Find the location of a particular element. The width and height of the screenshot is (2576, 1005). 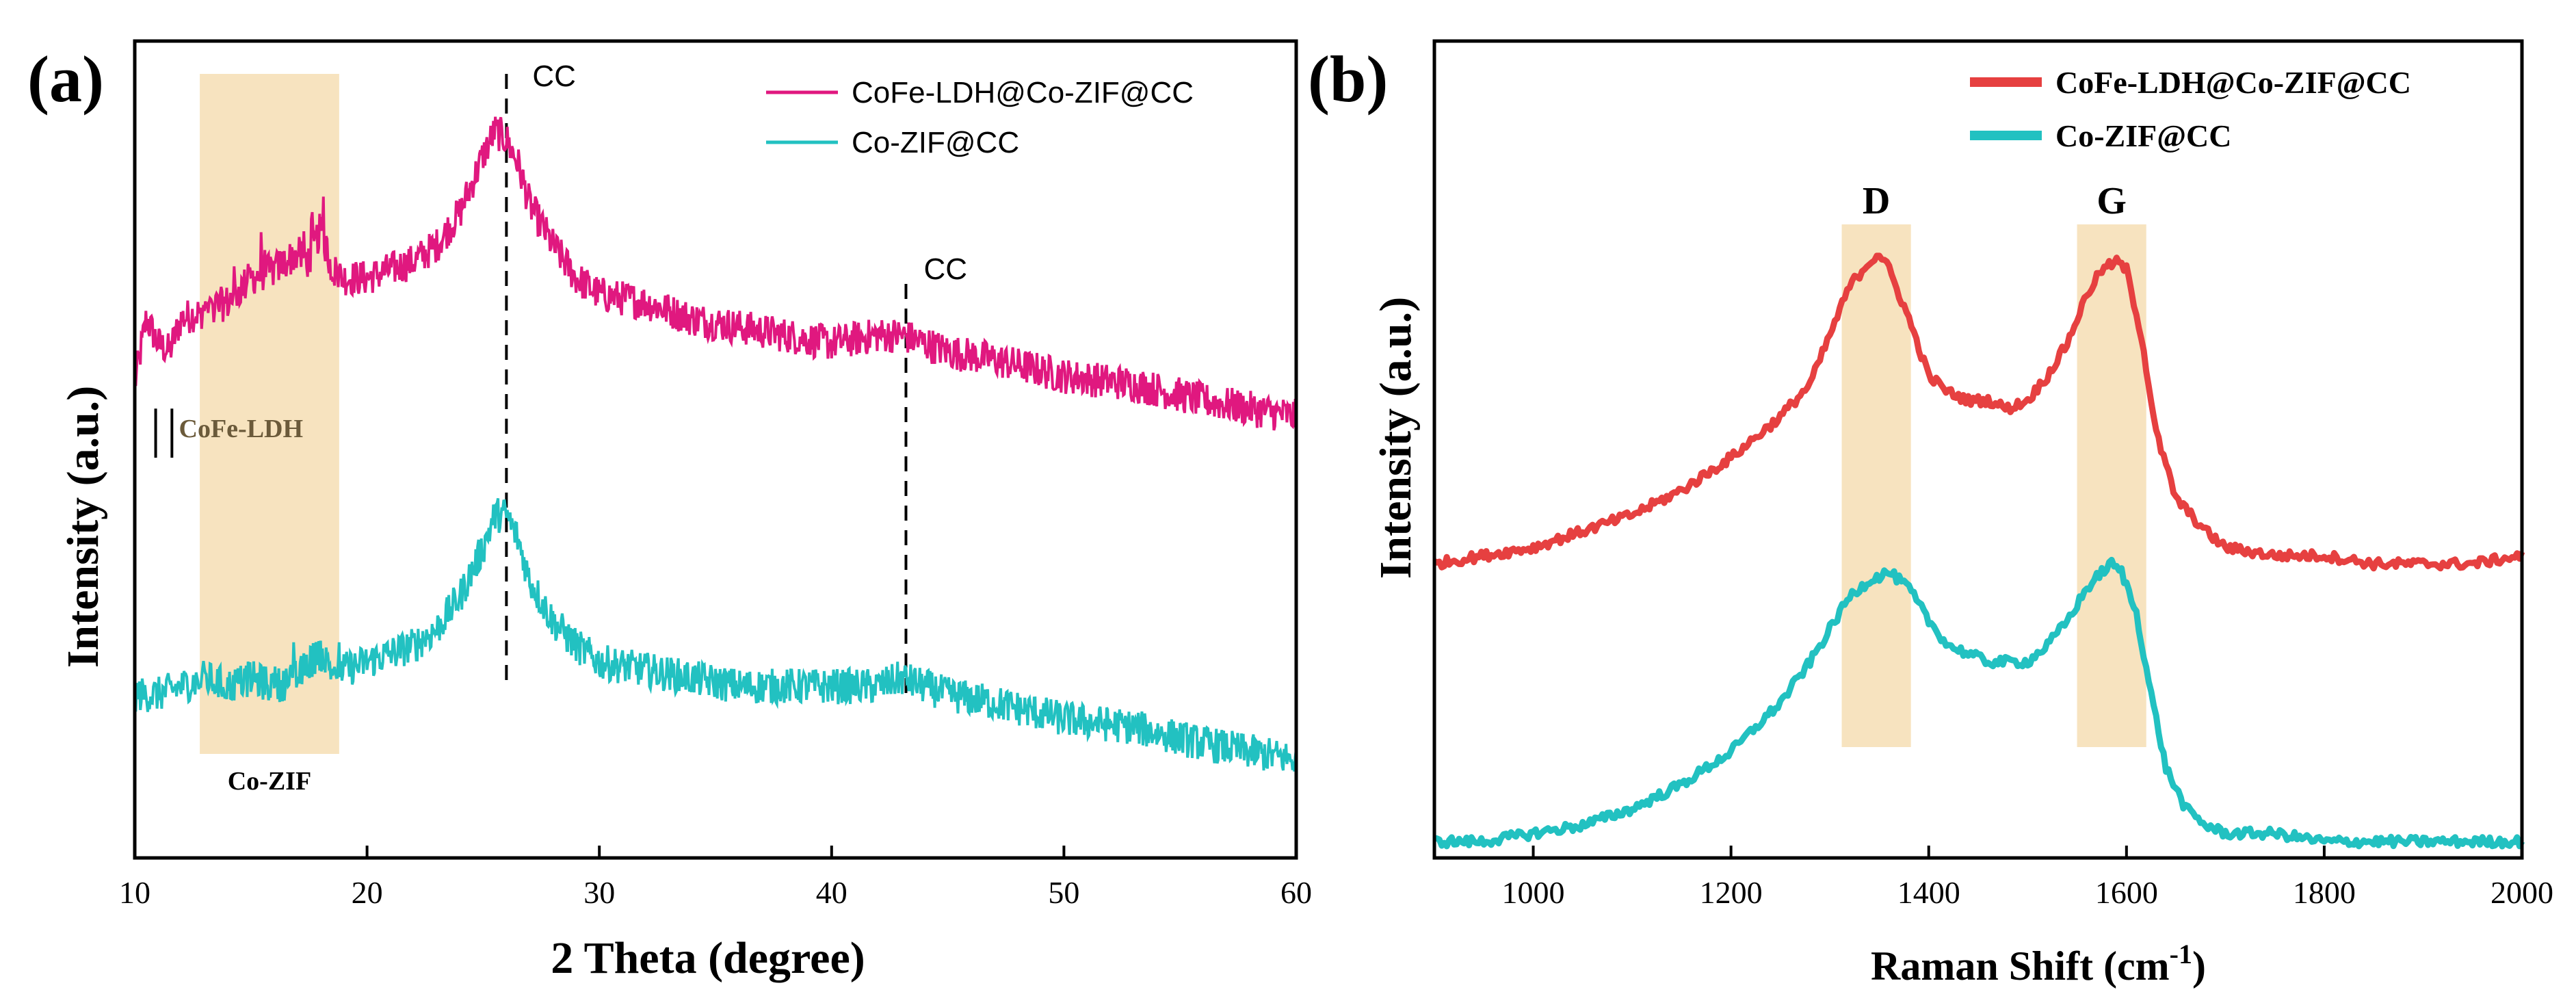

panel-a-cofe-ldh-annotation: CoFe-LDH is located at coordinates (241, 429).